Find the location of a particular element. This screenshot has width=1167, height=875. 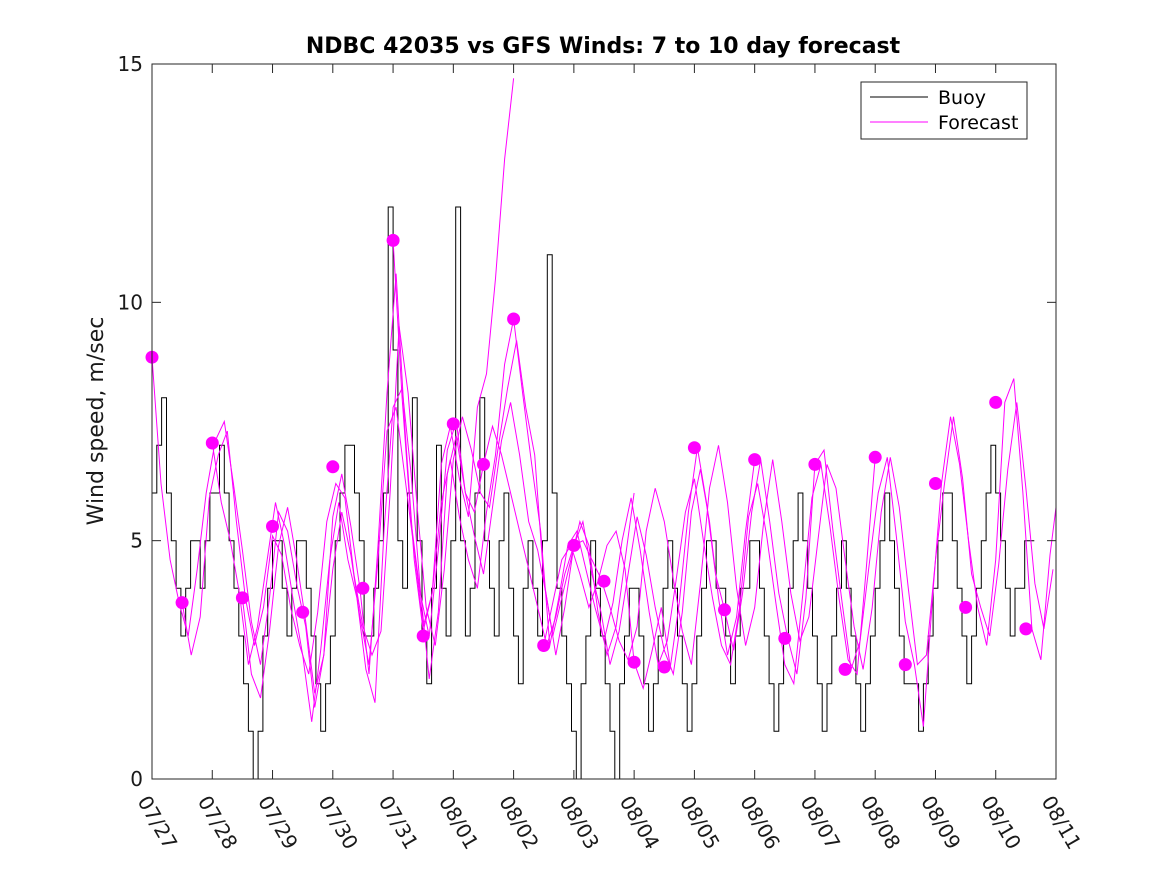

legend-forecast-label: Forecast is located at coordinates (978, 123).